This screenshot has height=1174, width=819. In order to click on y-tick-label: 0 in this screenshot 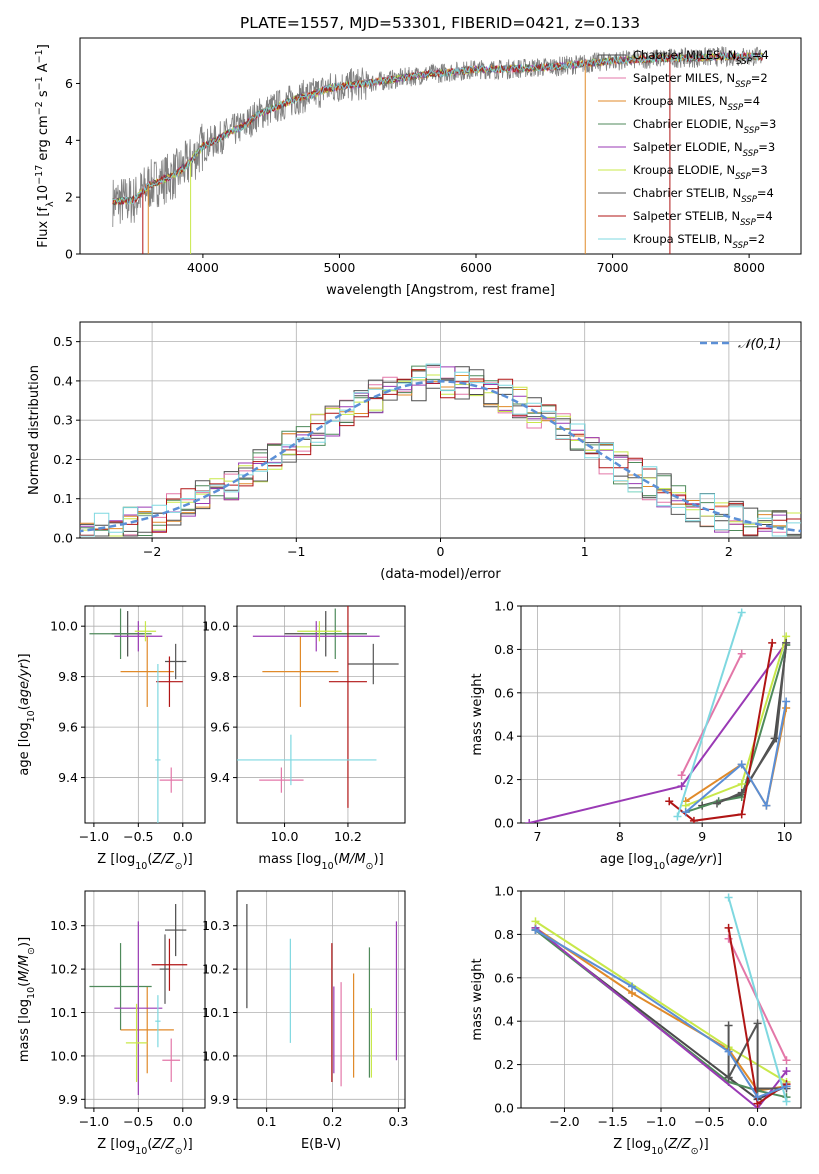, I will do `click(69, 254)`.